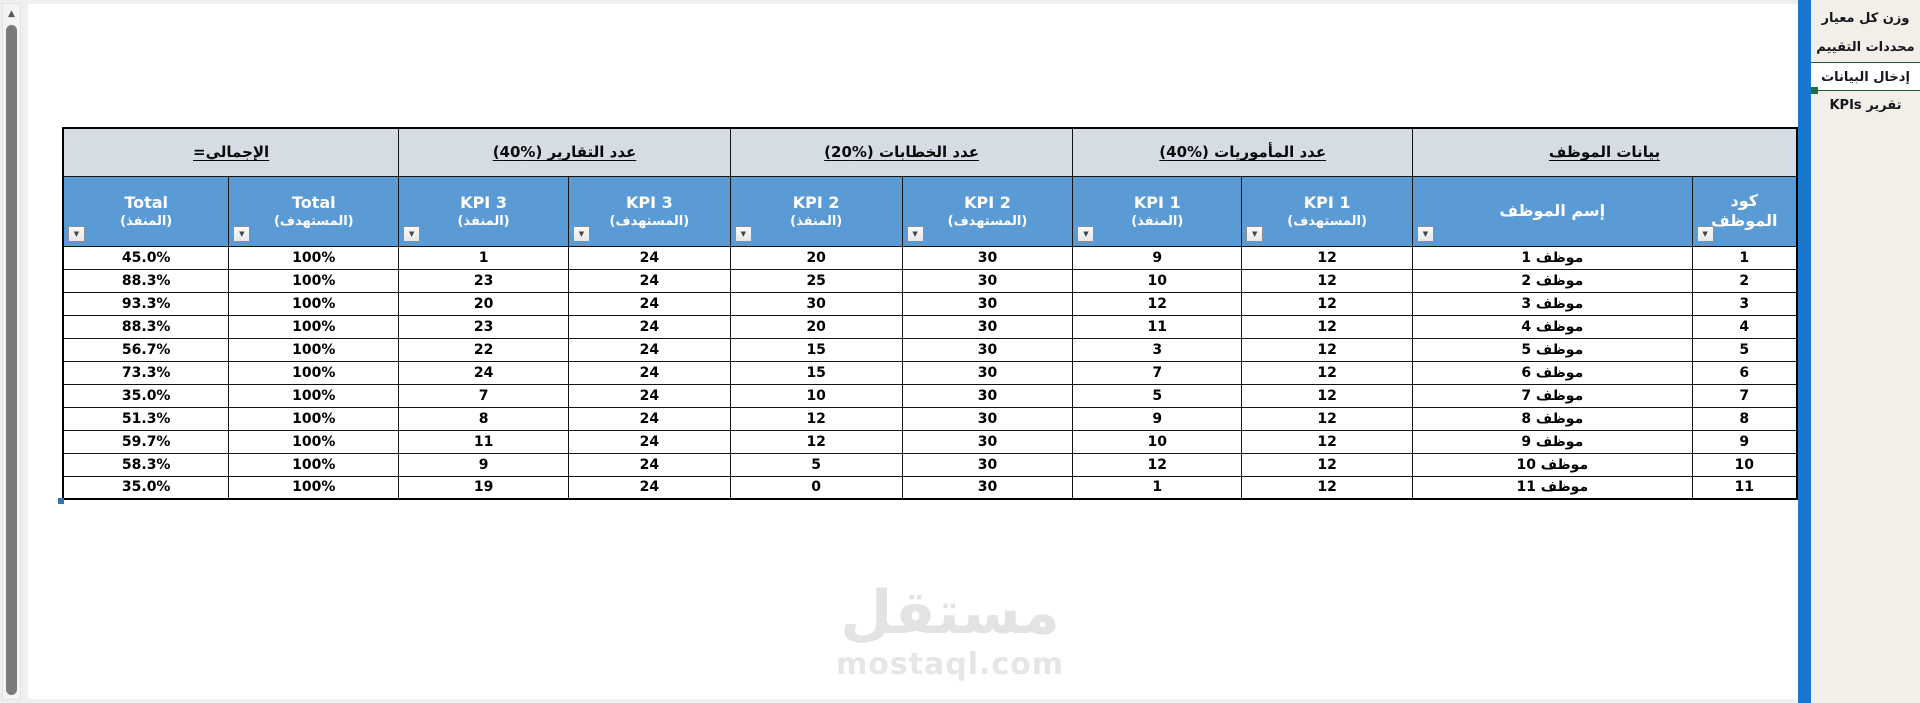 The height and width of the screenshot is (703, 1920). Describe the element at coordinates (816, 280) in the screenshot. I see `cell: 25` at that location.